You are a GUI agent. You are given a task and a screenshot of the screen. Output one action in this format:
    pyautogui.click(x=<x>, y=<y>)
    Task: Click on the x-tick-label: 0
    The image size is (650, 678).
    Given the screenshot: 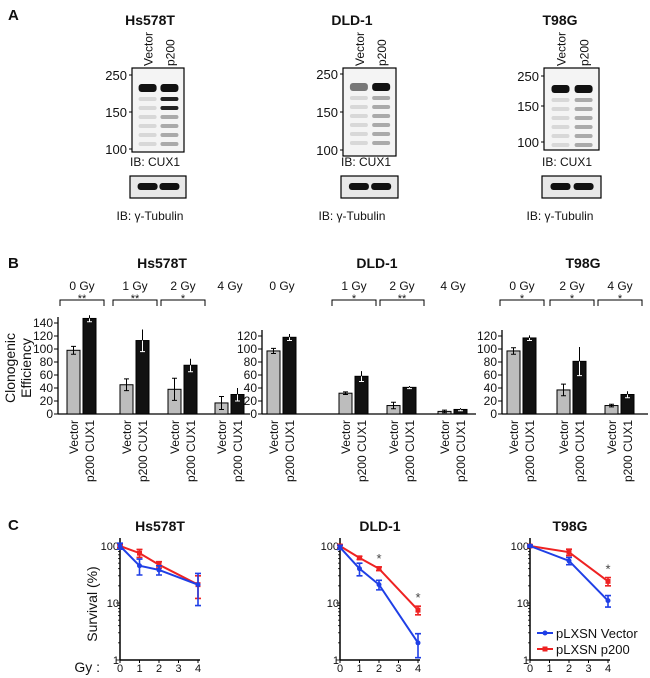 What is the action you would take?
    pyautogui.click(x=340, y=669)
    